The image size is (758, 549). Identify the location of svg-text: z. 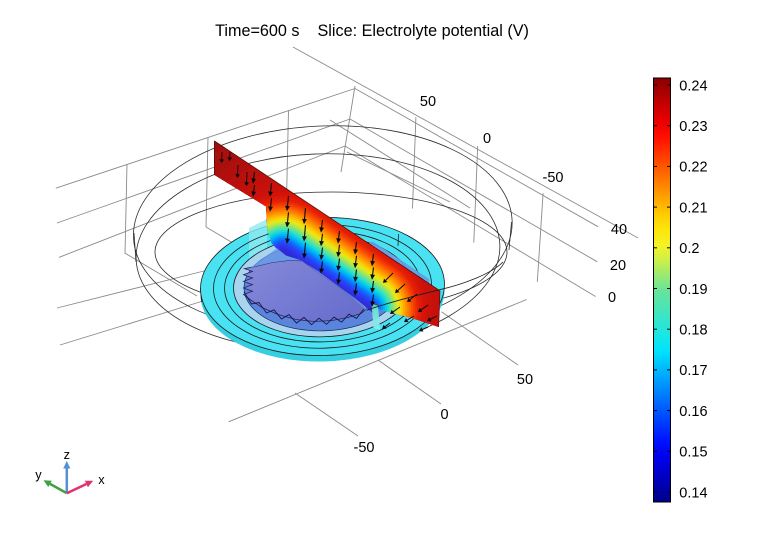
(67, 454).